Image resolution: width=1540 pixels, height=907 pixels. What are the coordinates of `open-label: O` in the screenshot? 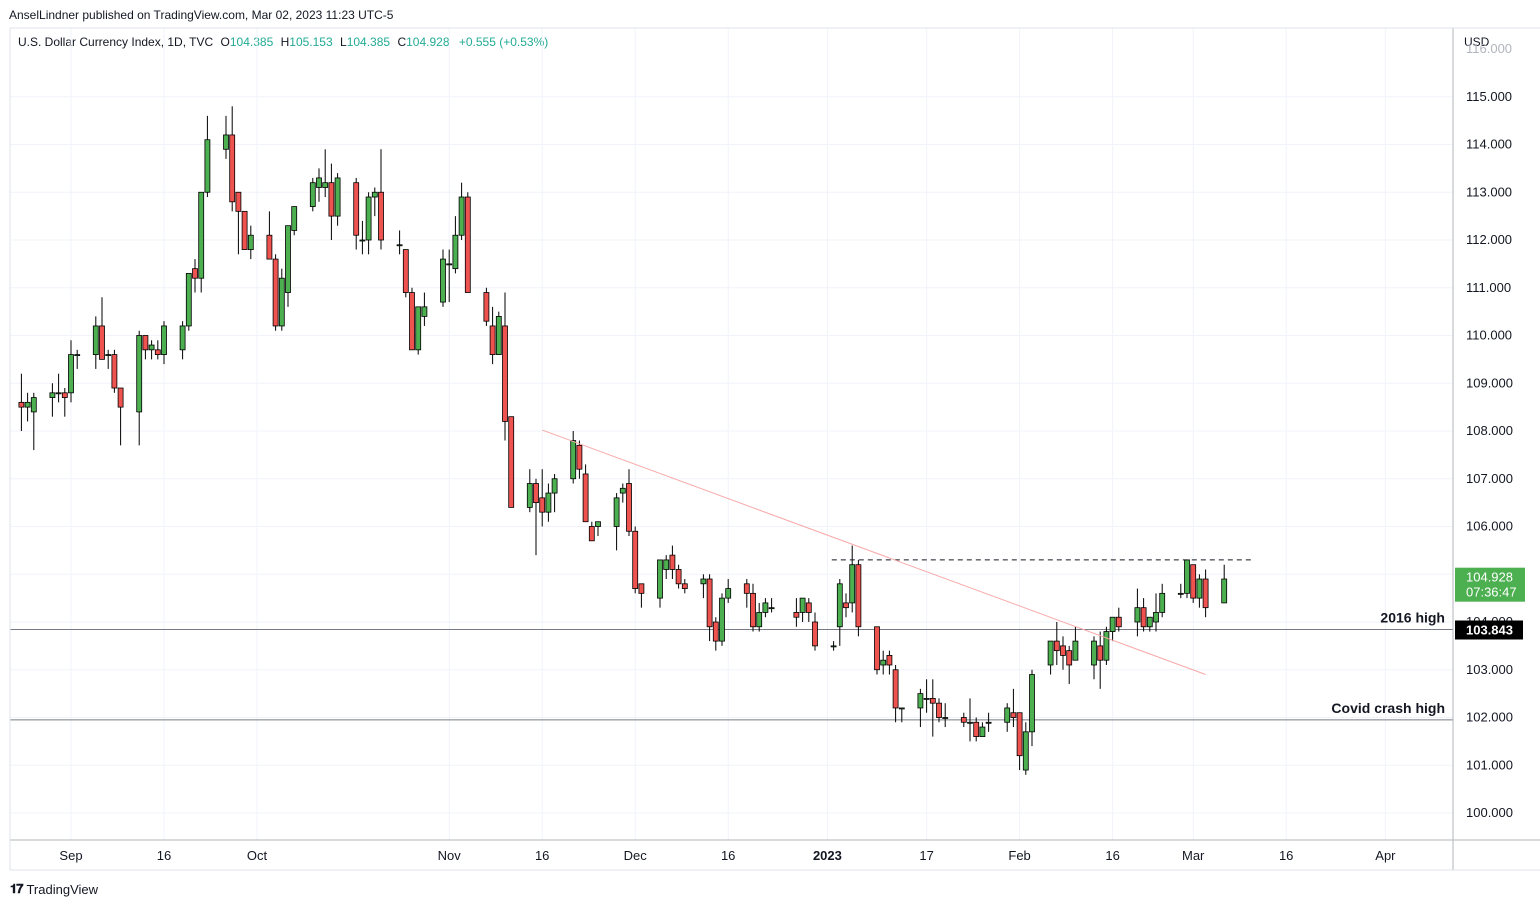 It's located at (225, 42).